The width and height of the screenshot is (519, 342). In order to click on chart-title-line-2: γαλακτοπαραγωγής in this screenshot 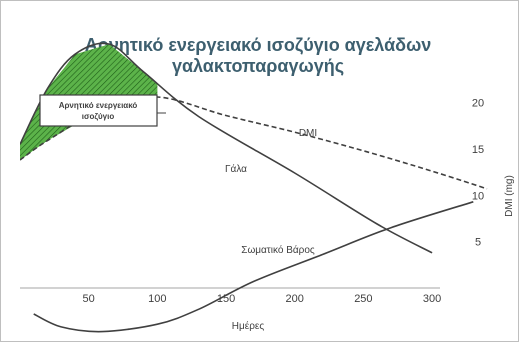, I will do `click(258, 66)`.